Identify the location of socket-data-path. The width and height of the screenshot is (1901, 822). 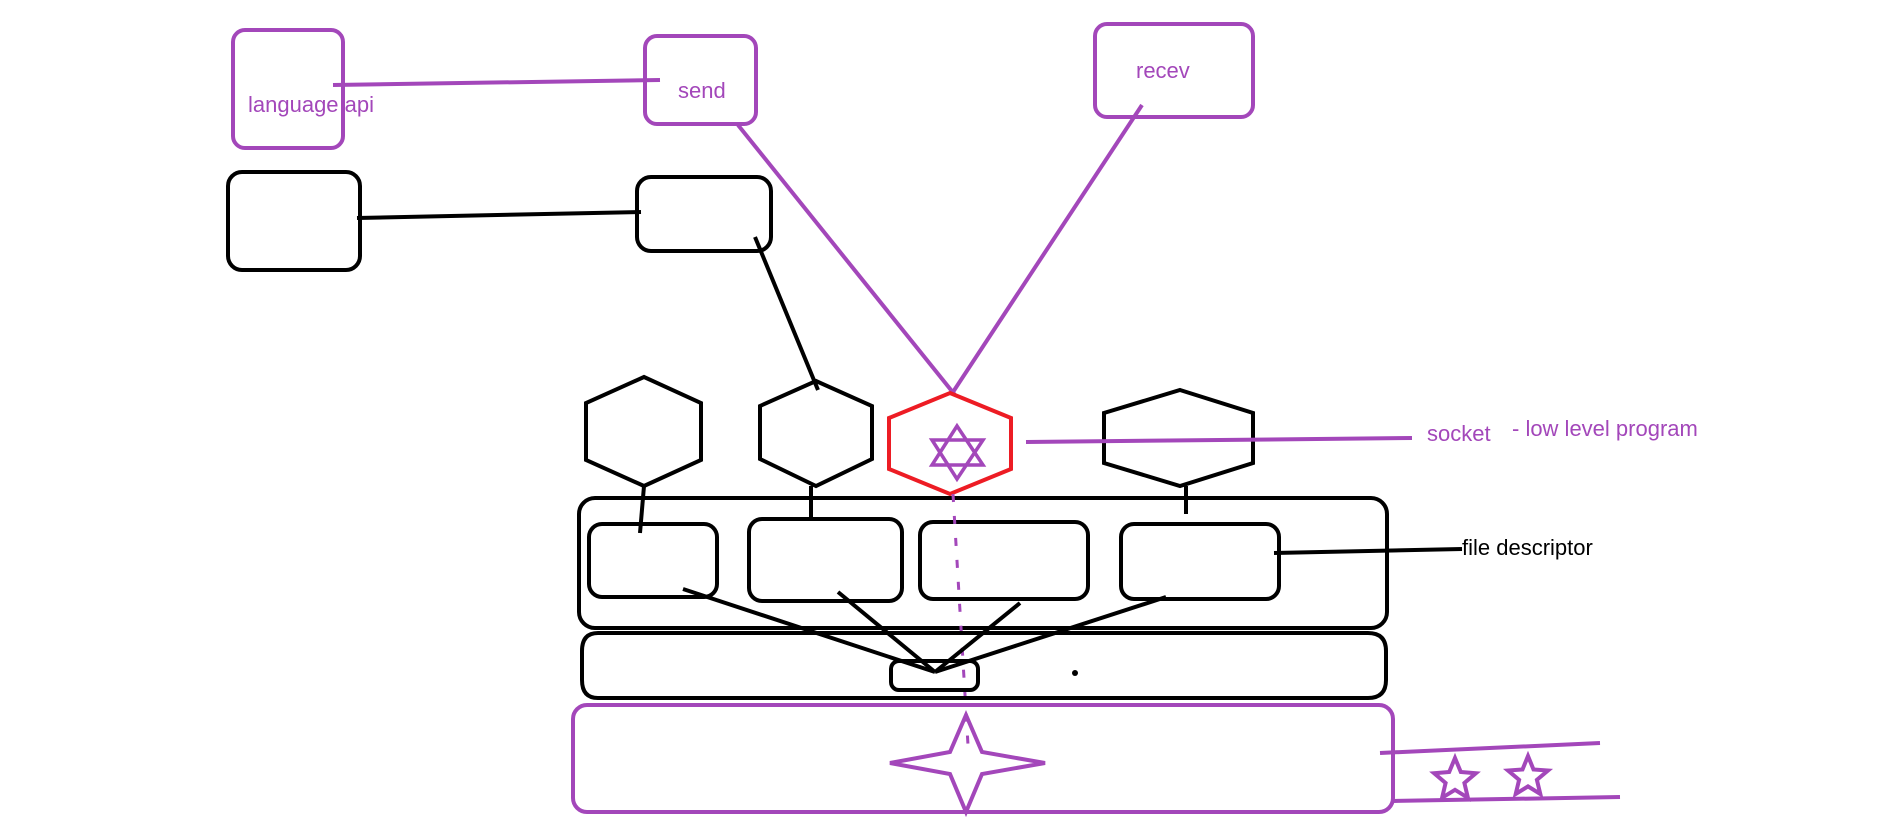
(960, 619).